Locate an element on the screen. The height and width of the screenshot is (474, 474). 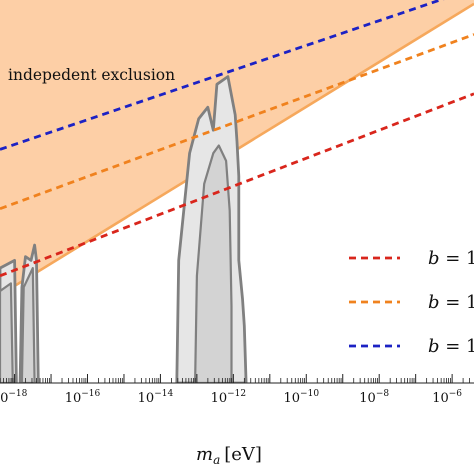
x-tick-label-exp: −6 is located at coordinates (456, 394).